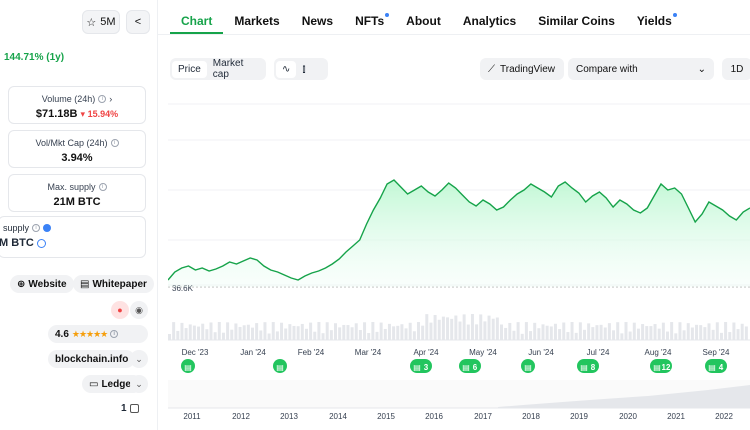  I want to click on watchlist-button: ☆ 5M, so click(101, 22).